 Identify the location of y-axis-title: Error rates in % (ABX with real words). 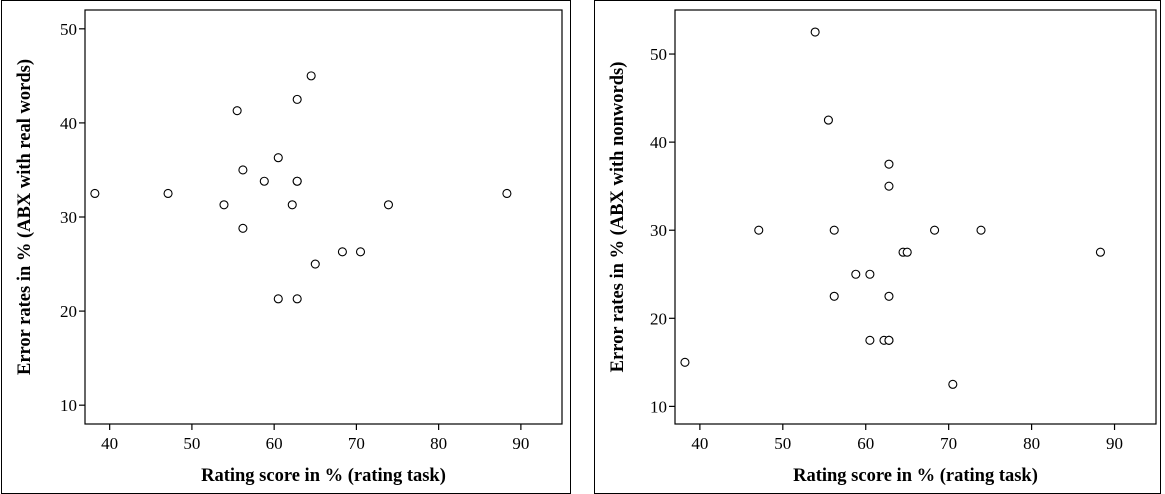
(25, 217).